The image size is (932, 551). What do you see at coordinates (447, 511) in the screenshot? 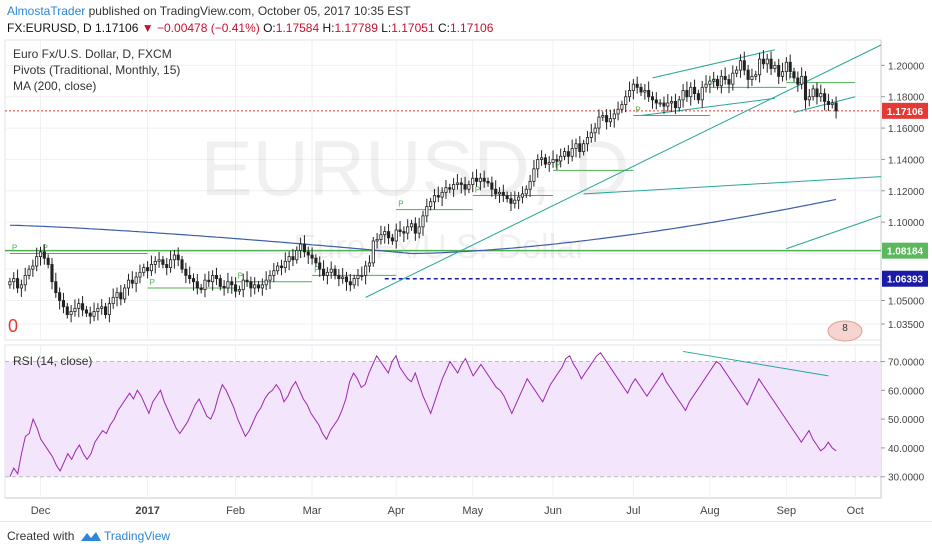
I see `time-axis: Dec 2017 Feb Mar Apr May Jun Jul Aug Sep Oct` at bounding box center [447, 511].